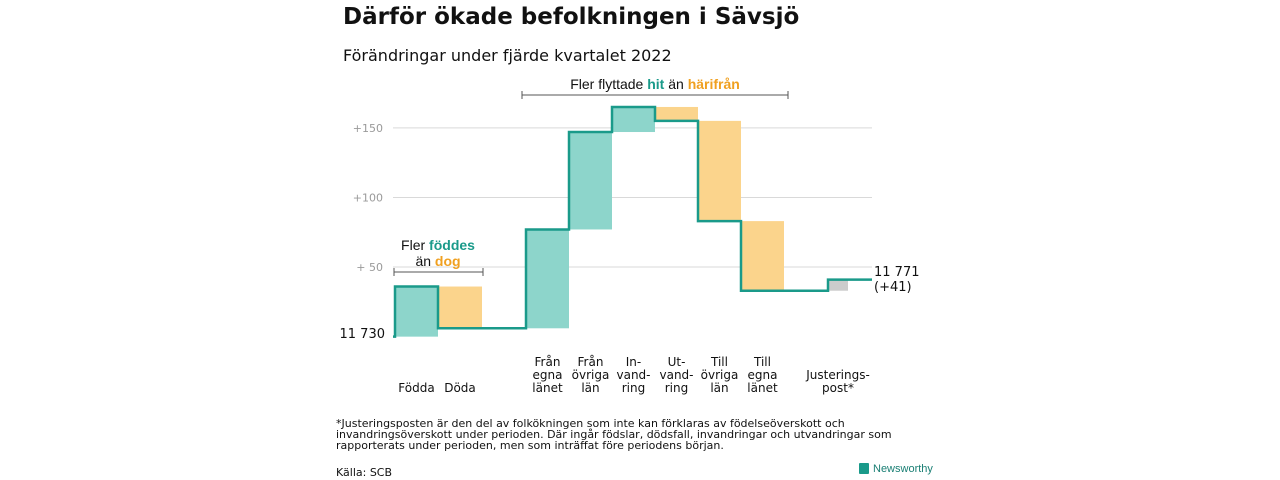 The width and height of the screenshot is (1280, 480). Describe the element at coordinates (571, 17) in the screenshot. I see `chart-title: Därför ökade befolkningen i Sävsjö` at that location.